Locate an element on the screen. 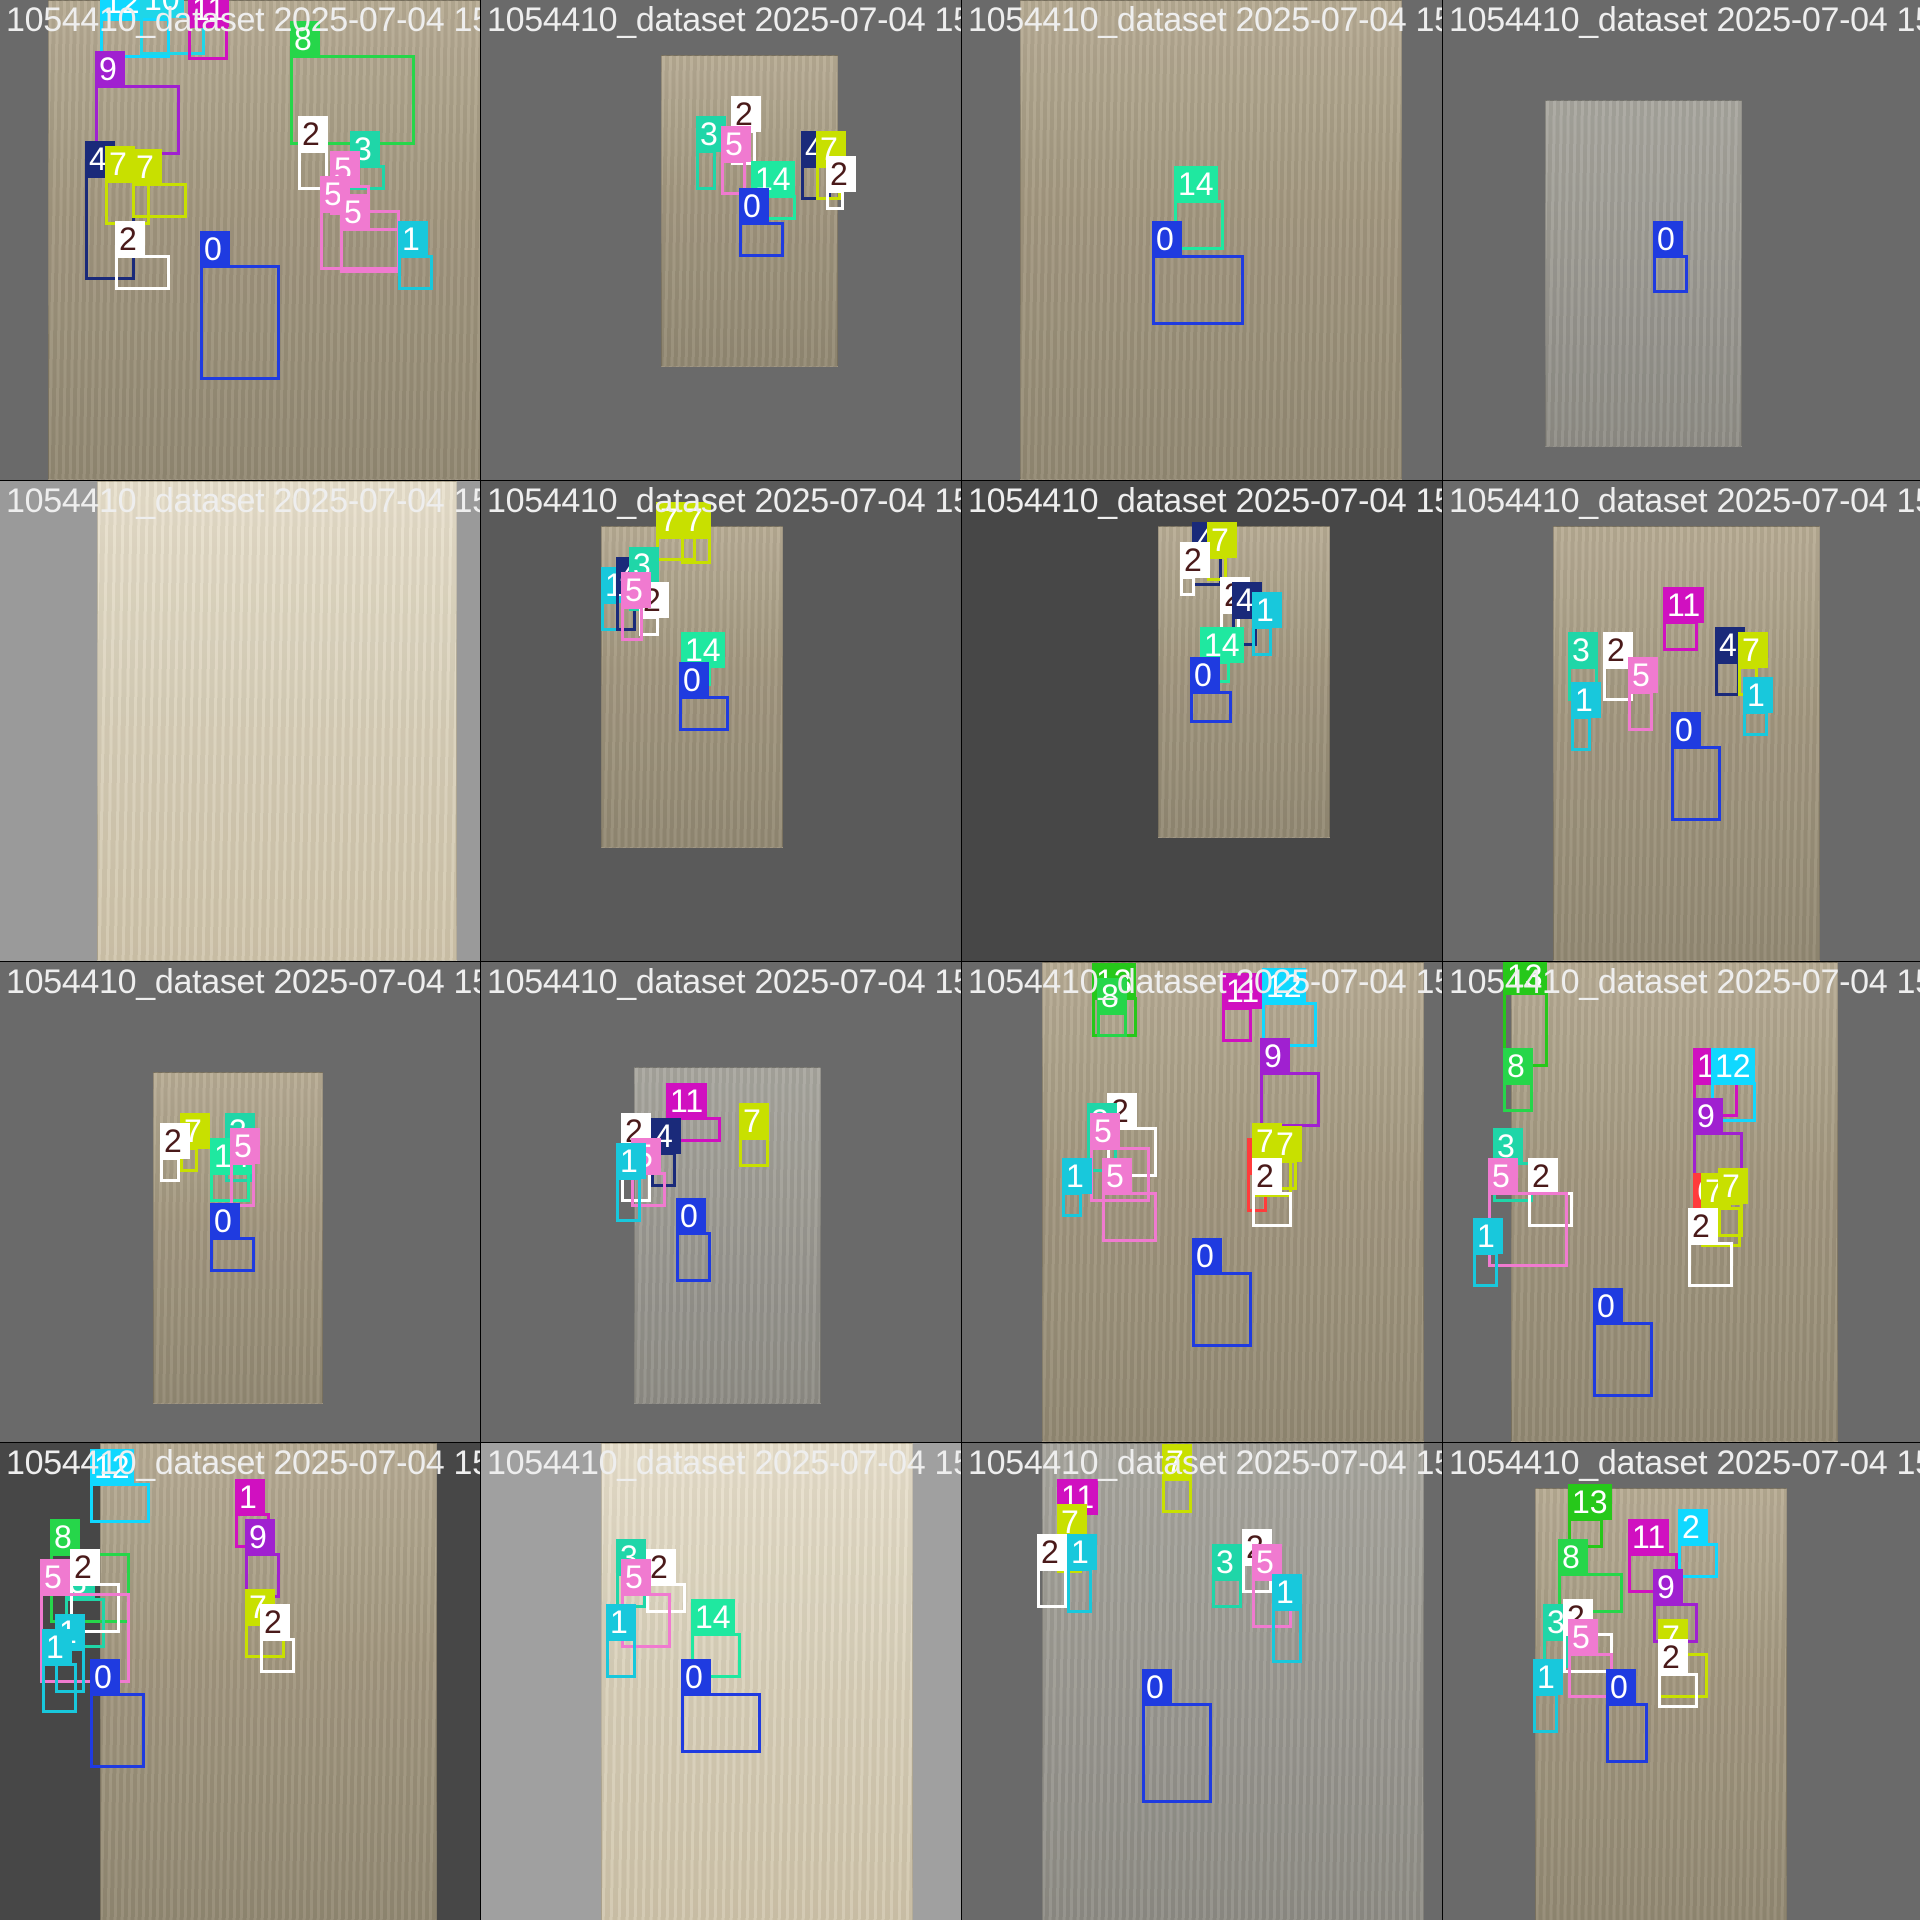  detection-label: 13 is located at coordinates (1590, 1502).